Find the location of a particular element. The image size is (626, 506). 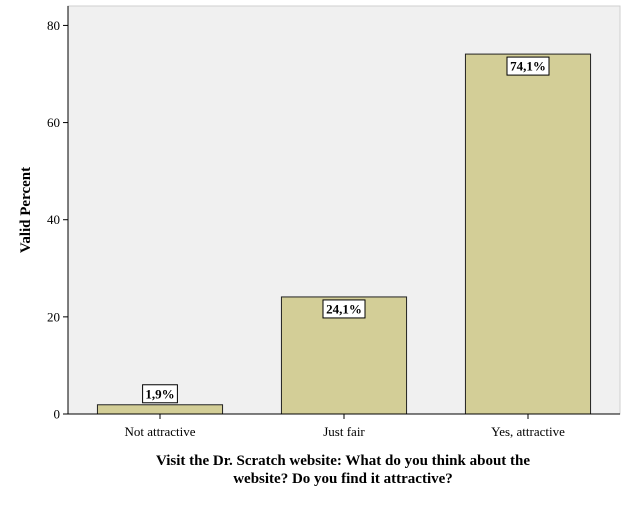

data-label: 74,1% is located at coordinates (528, 66).